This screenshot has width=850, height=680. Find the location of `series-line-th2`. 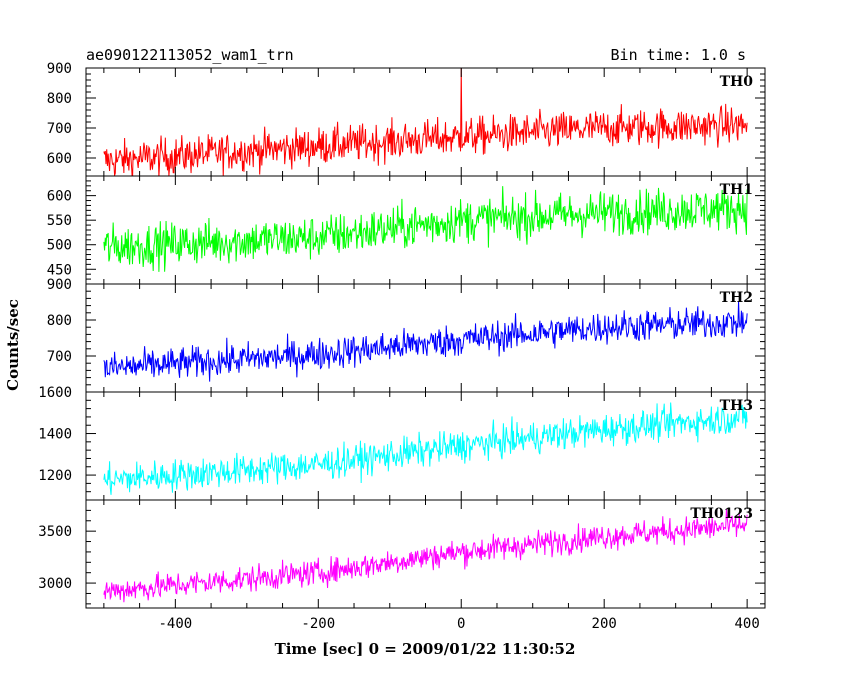

series-line-th2 is located at coordinates (425, 341).